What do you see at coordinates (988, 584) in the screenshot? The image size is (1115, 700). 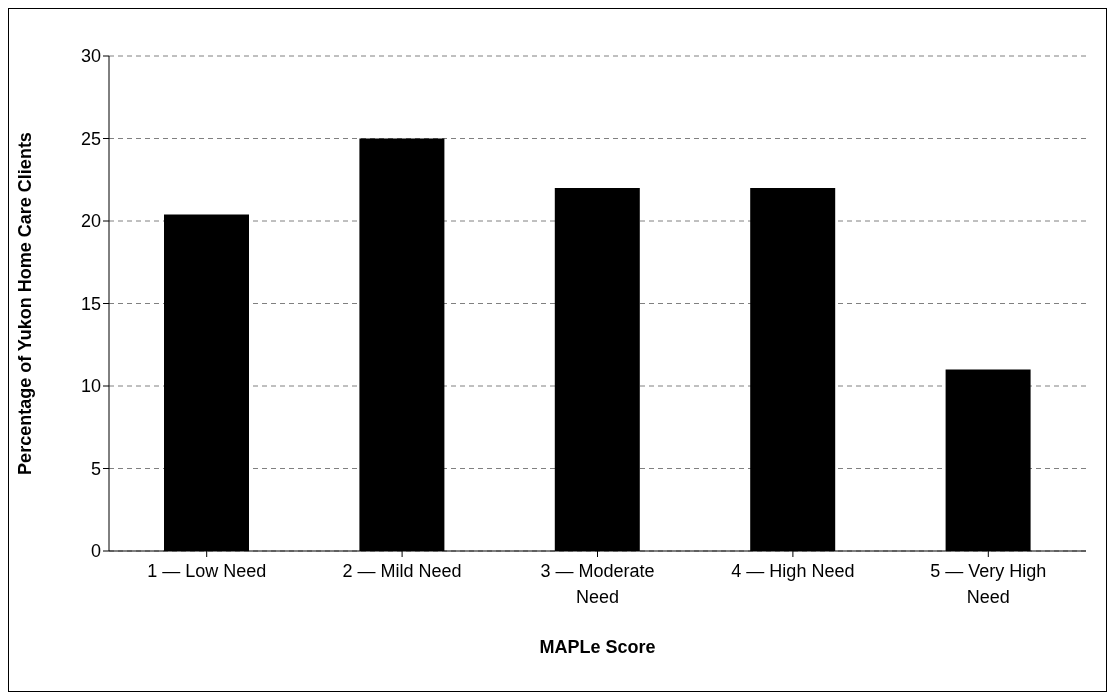 I see `x-tick-label: 5 — Very High Need` at bounding box center [988, 584].